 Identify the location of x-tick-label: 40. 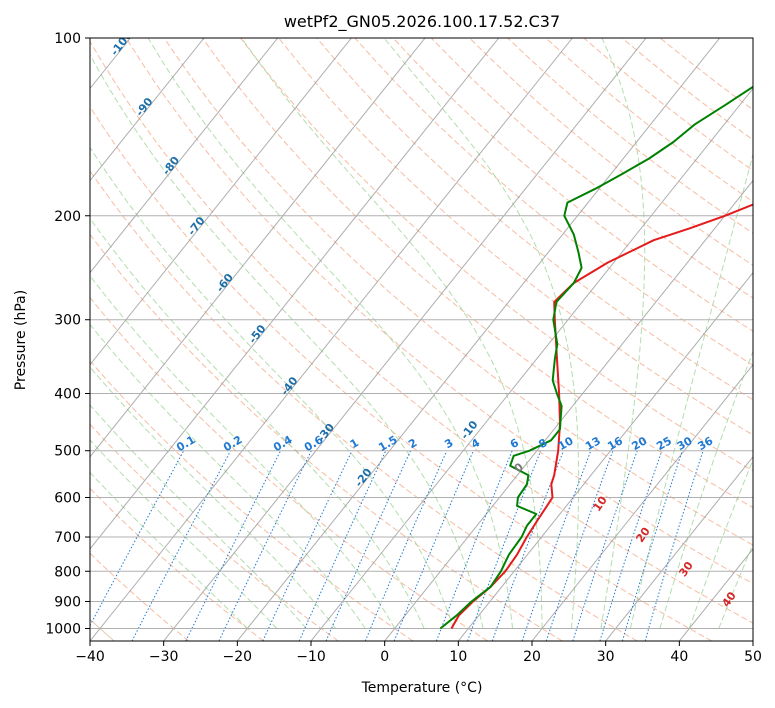
(679, 657).